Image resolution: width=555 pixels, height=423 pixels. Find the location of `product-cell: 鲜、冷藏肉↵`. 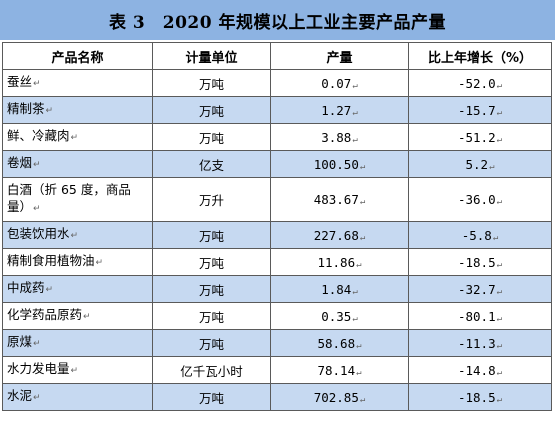

product-cell: 鲜、冷藏肉↵ is located at coordinates (77, 137).